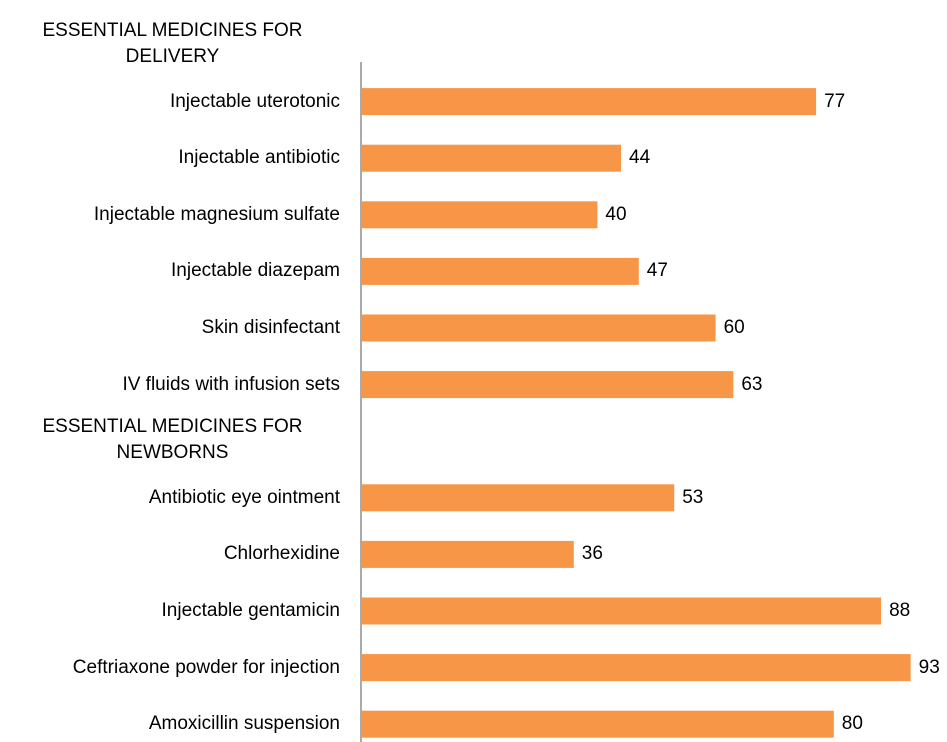 The width and height of the screenshot is (947, 742). What do you see at coordinates (259, 158) in the screenshot?
I see `category-label: Injectable antibiotic` at bounding box center [259, 158].